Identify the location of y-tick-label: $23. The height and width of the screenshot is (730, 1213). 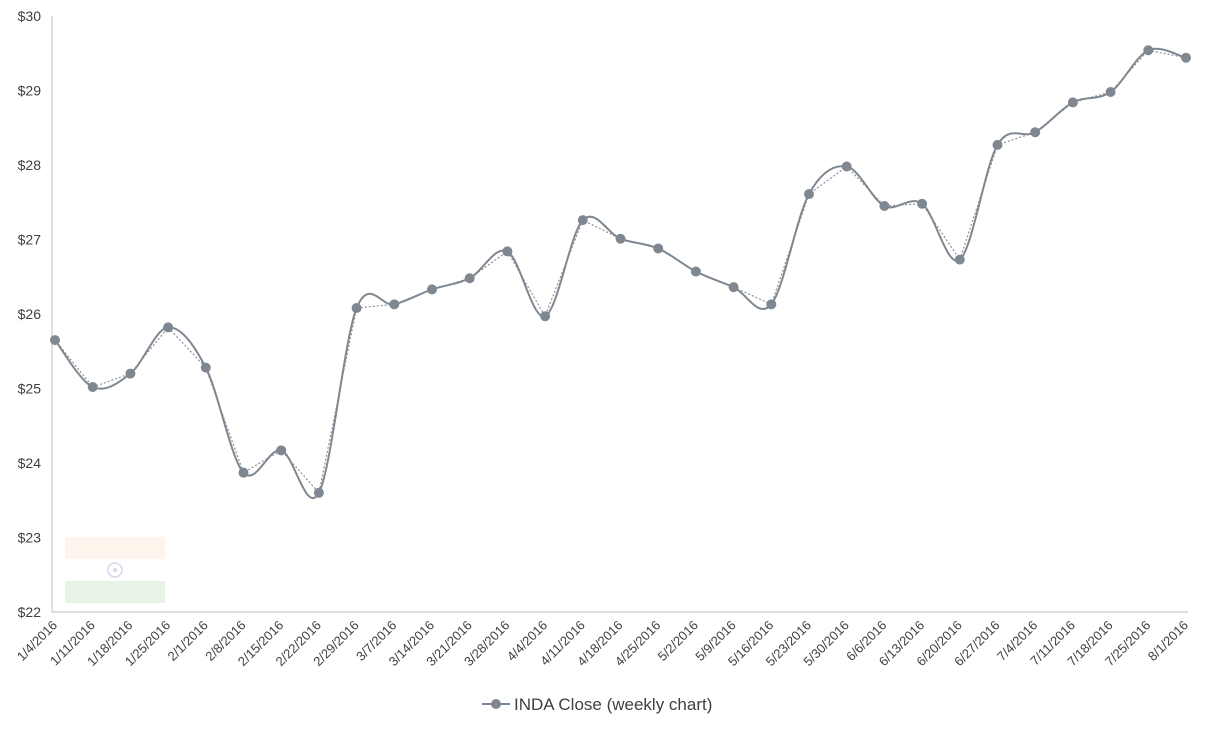
(30, 538).